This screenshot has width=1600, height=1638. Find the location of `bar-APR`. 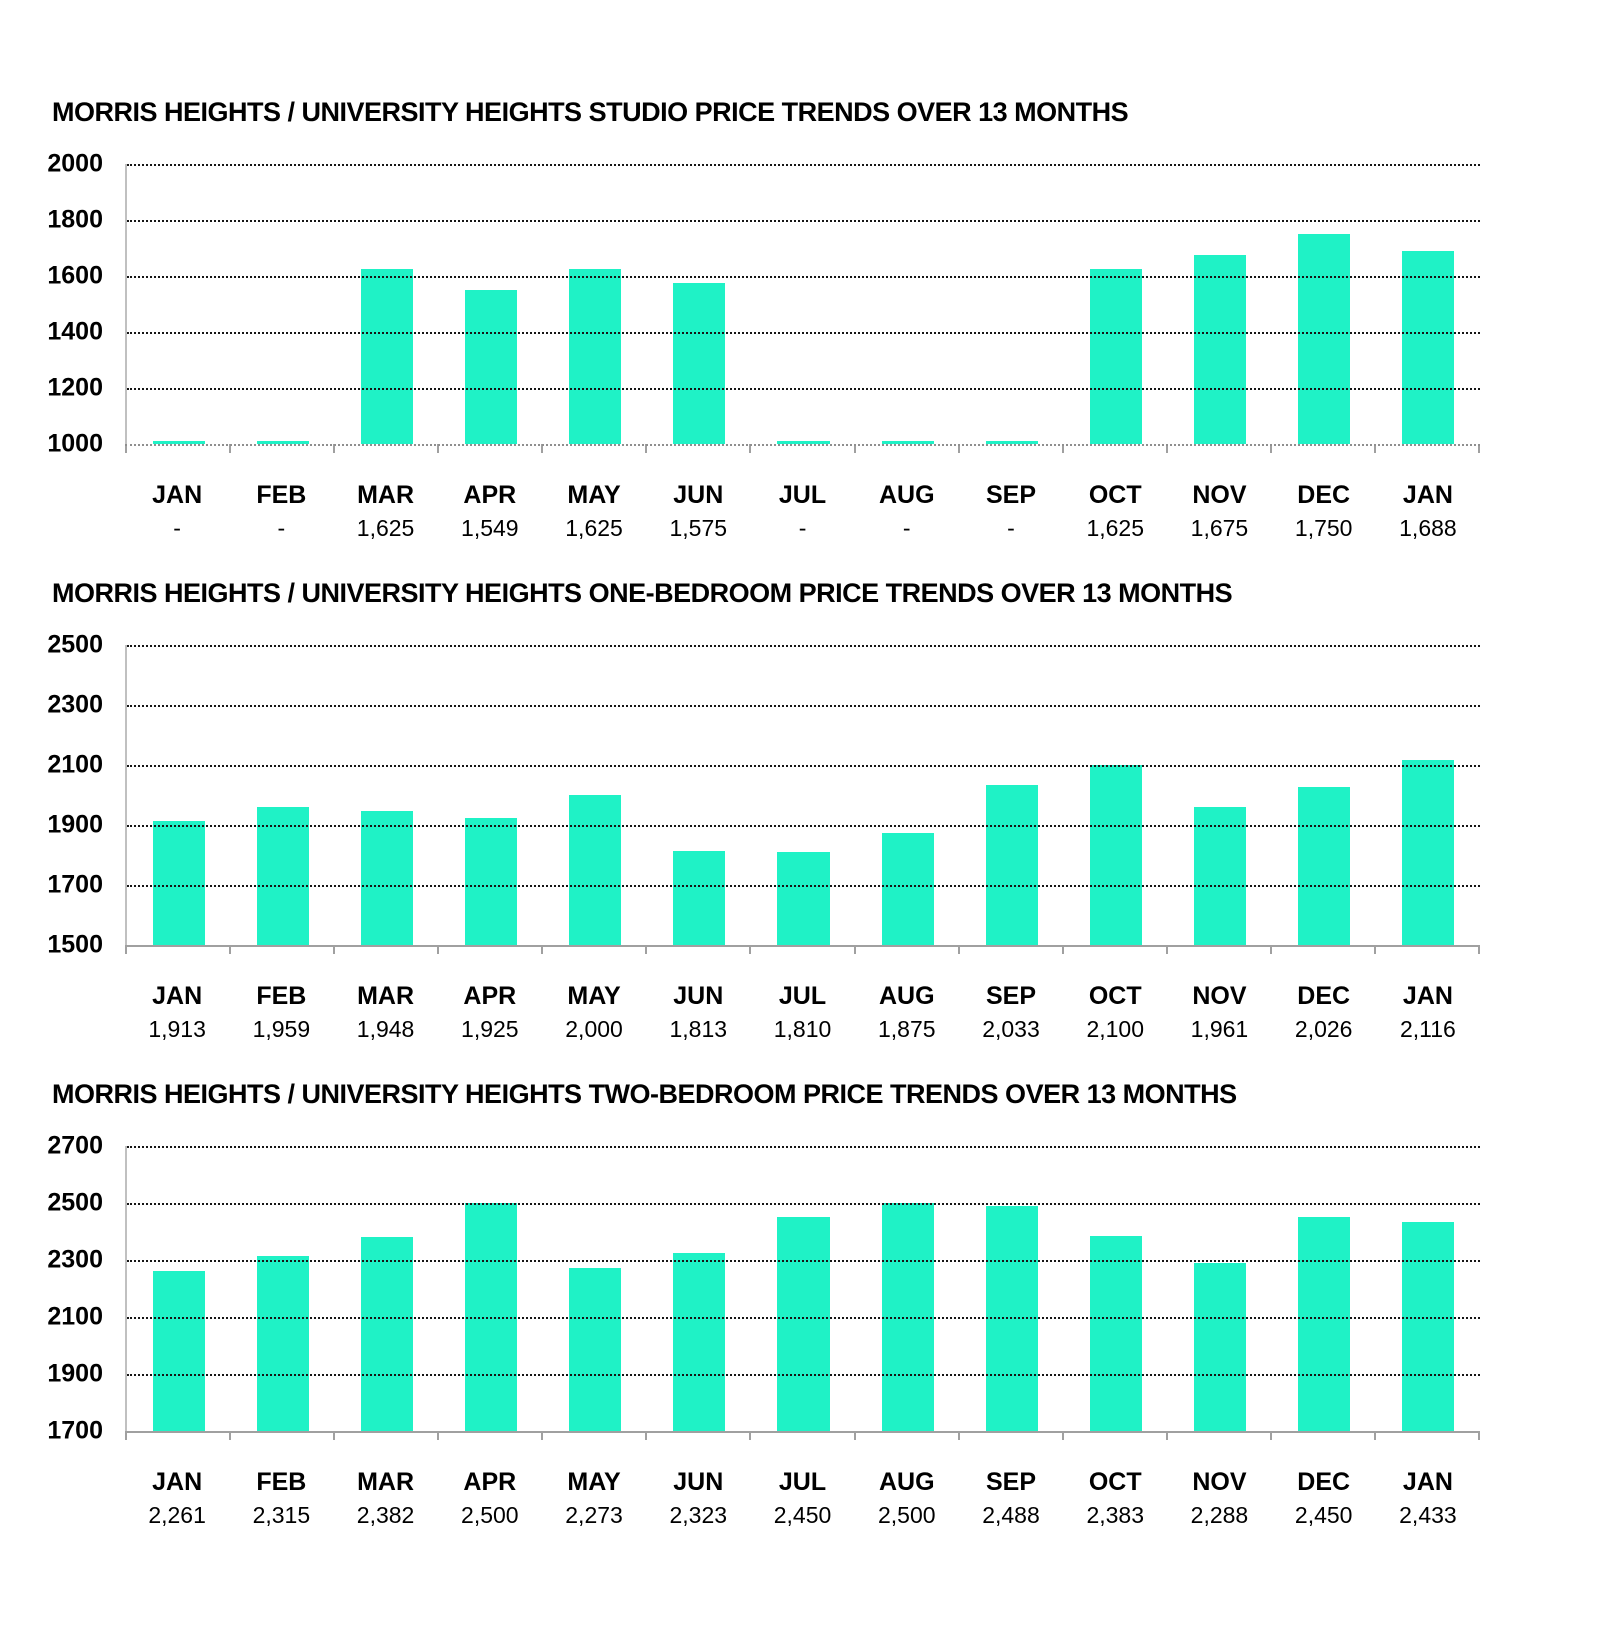

bar-APR is located at coordinates (491, 881).